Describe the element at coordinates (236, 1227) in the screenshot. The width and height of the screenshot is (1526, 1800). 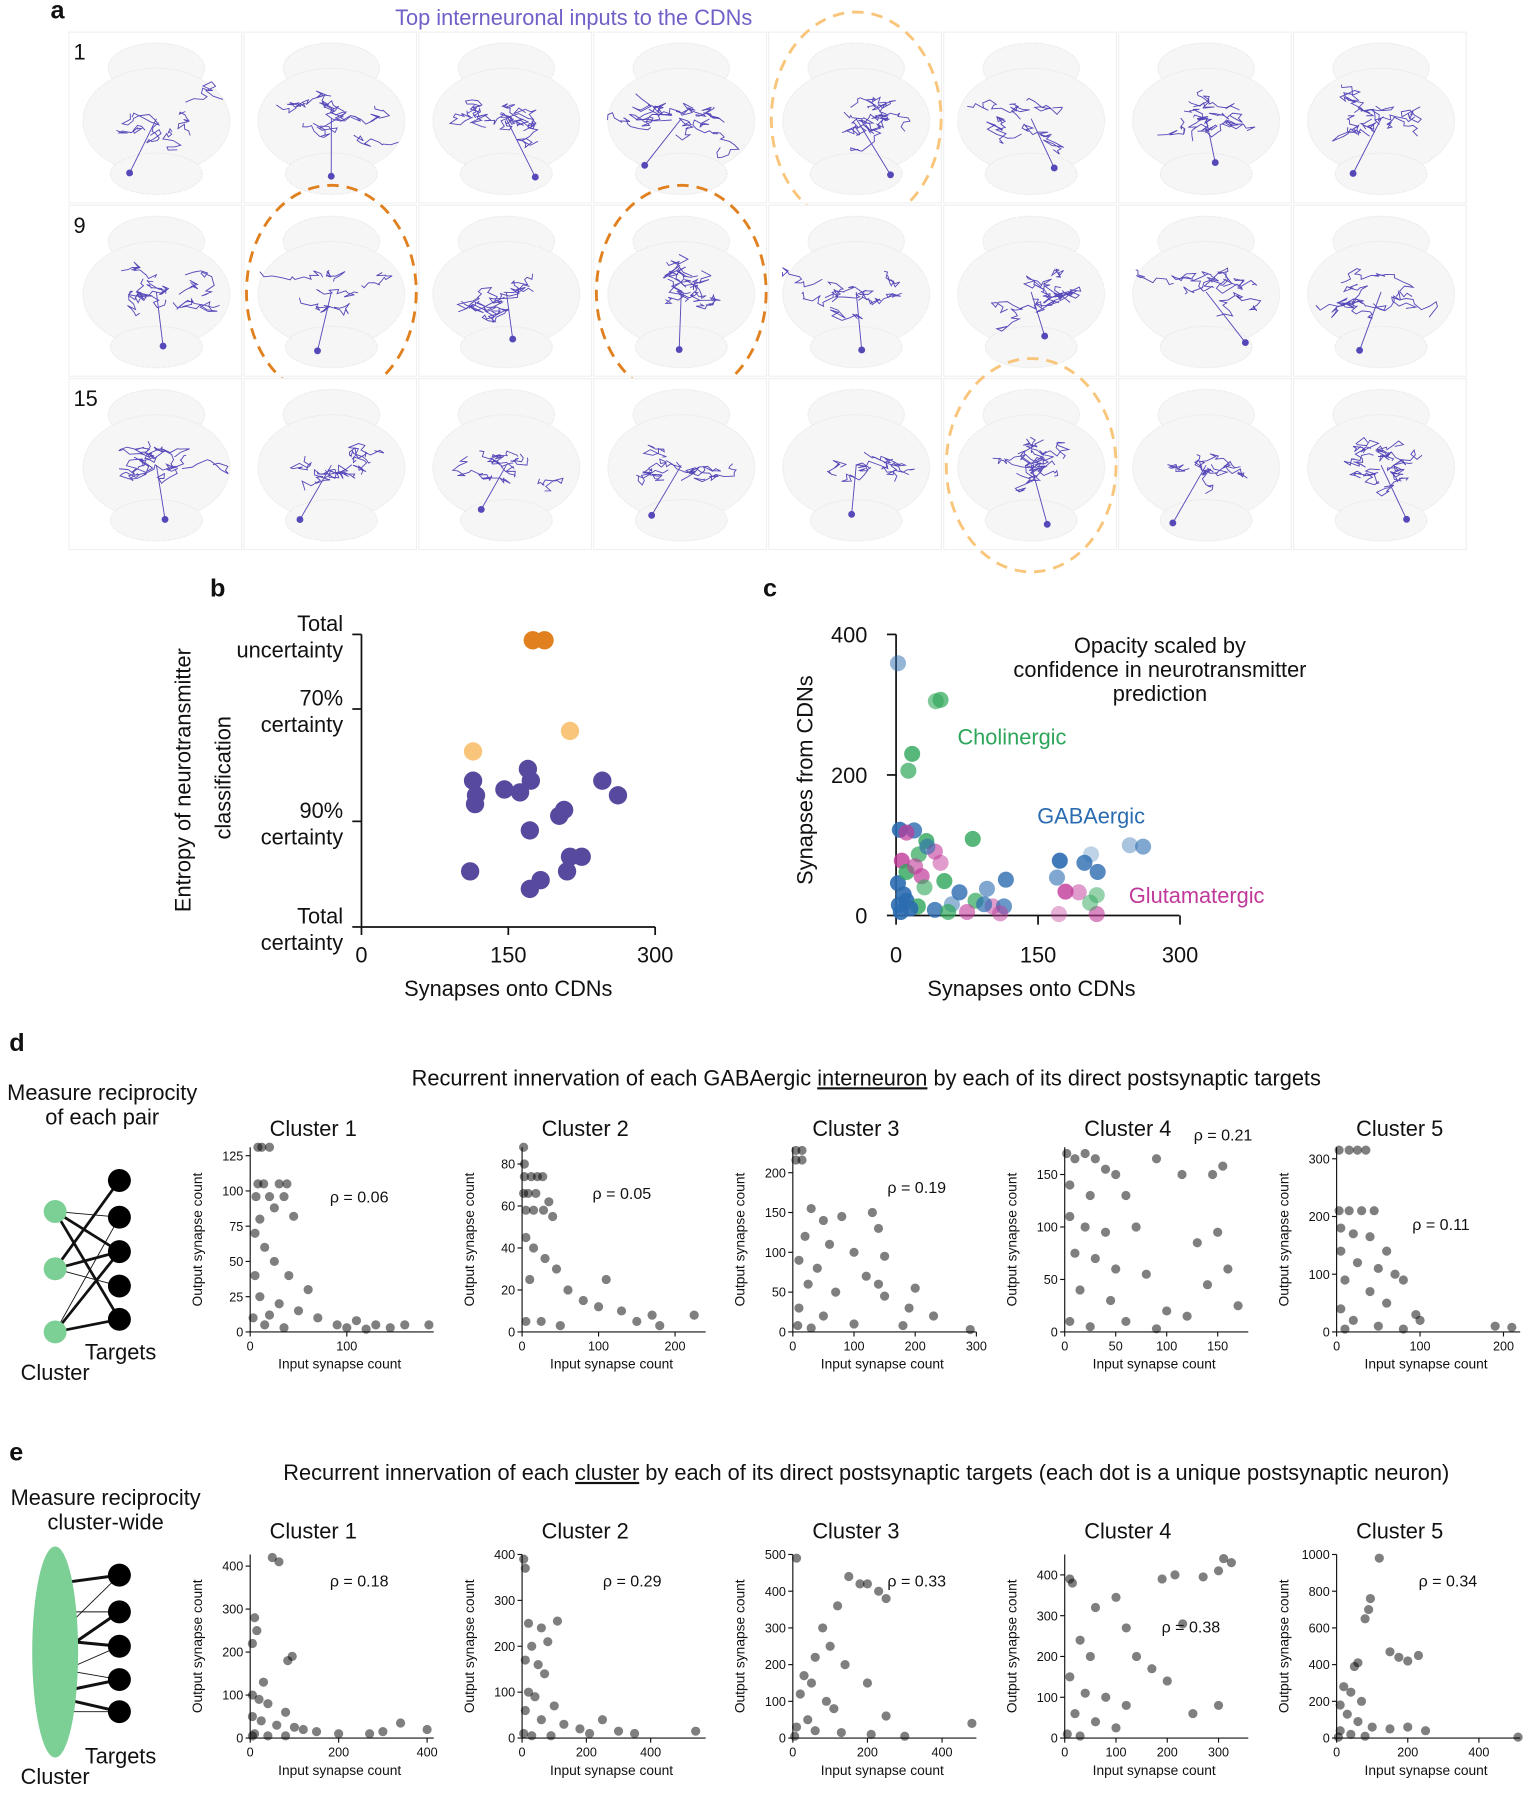
I see `y-tick-label: 75` at that location.